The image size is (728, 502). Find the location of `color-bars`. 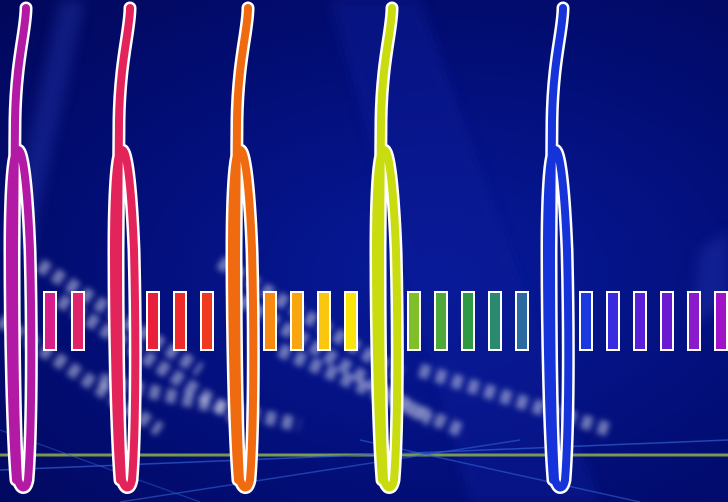

color-bars is located at coordinates (385, 321).